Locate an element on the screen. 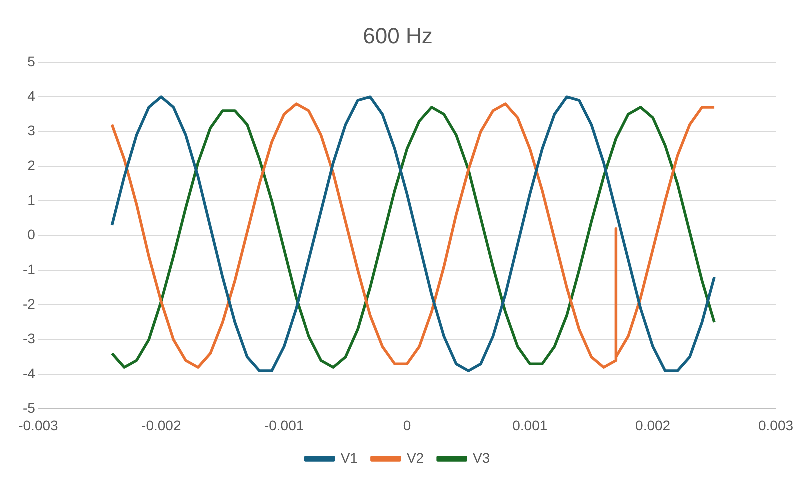 The image size is (806, 486). x-tick-label: 0 is located at coordinates (407, 425).